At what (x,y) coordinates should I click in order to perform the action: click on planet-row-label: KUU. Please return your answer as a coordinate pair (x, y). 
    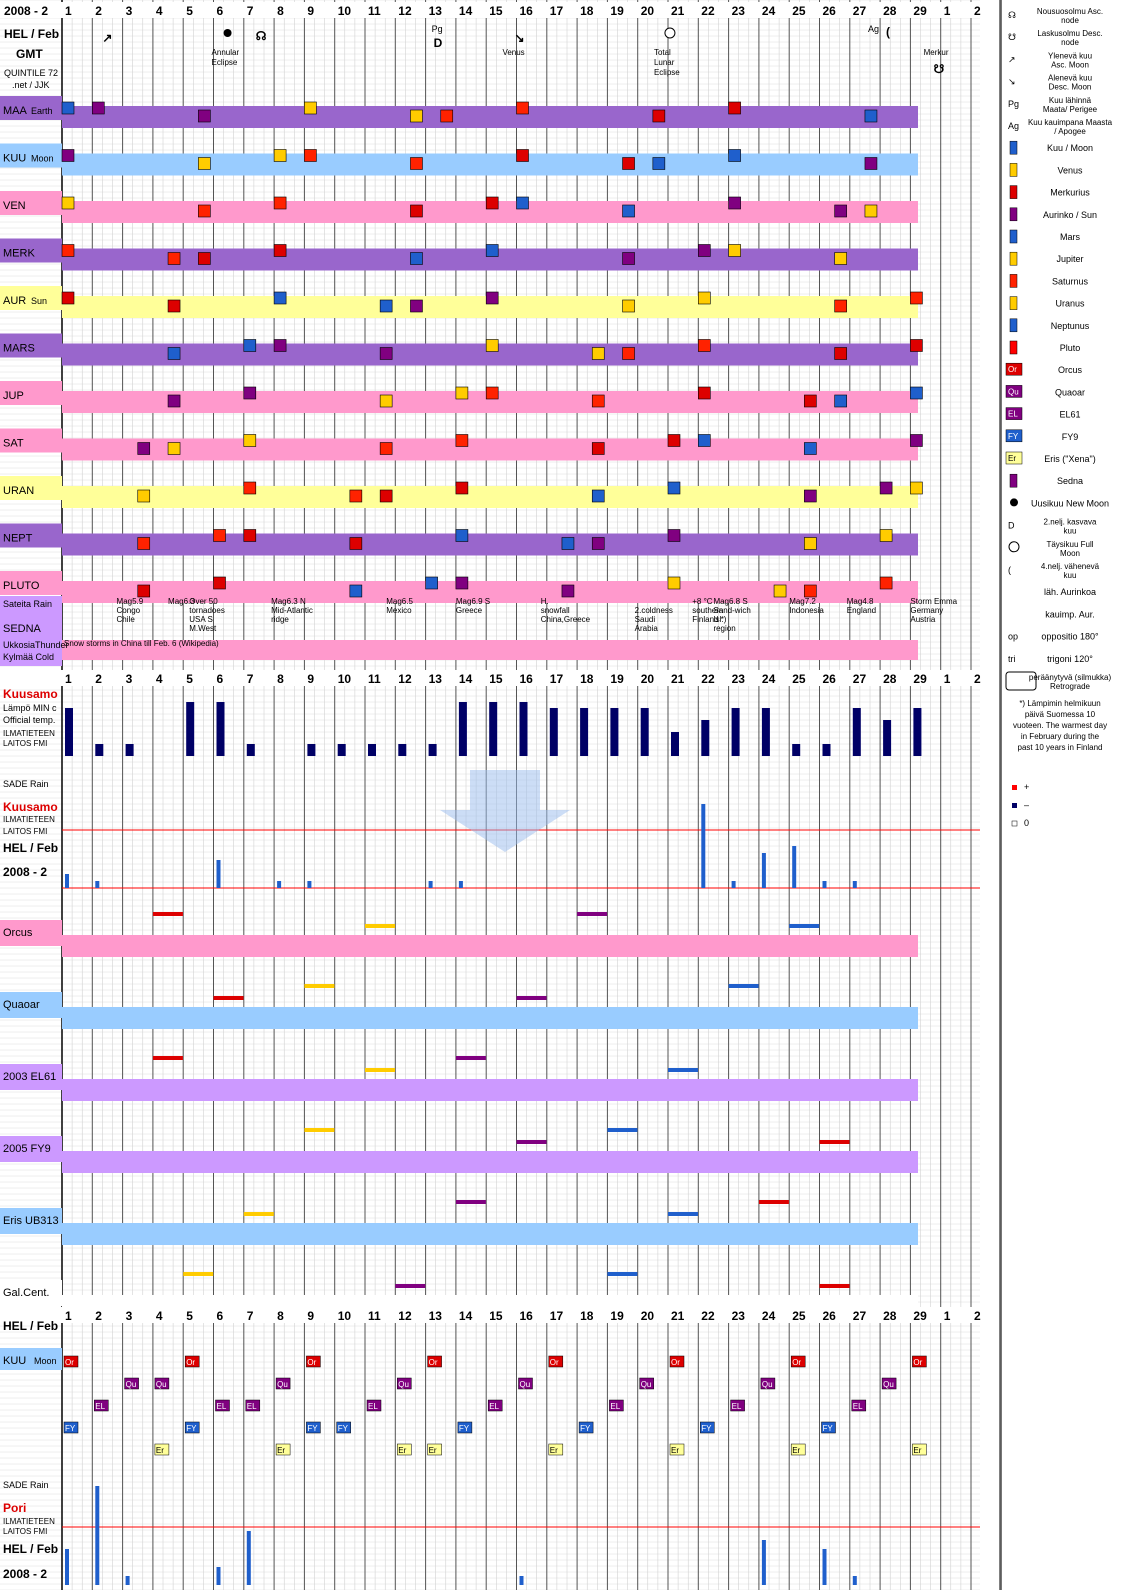
    Looking at the image, I should click on (14, 159).